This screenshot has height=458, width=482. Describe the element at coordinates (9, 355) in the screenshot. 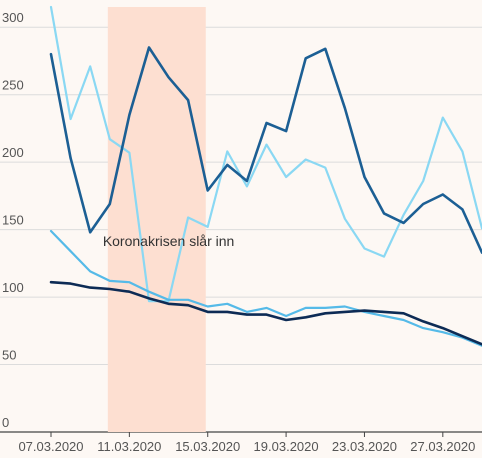

I see `y-tick-label: 50` at that location.